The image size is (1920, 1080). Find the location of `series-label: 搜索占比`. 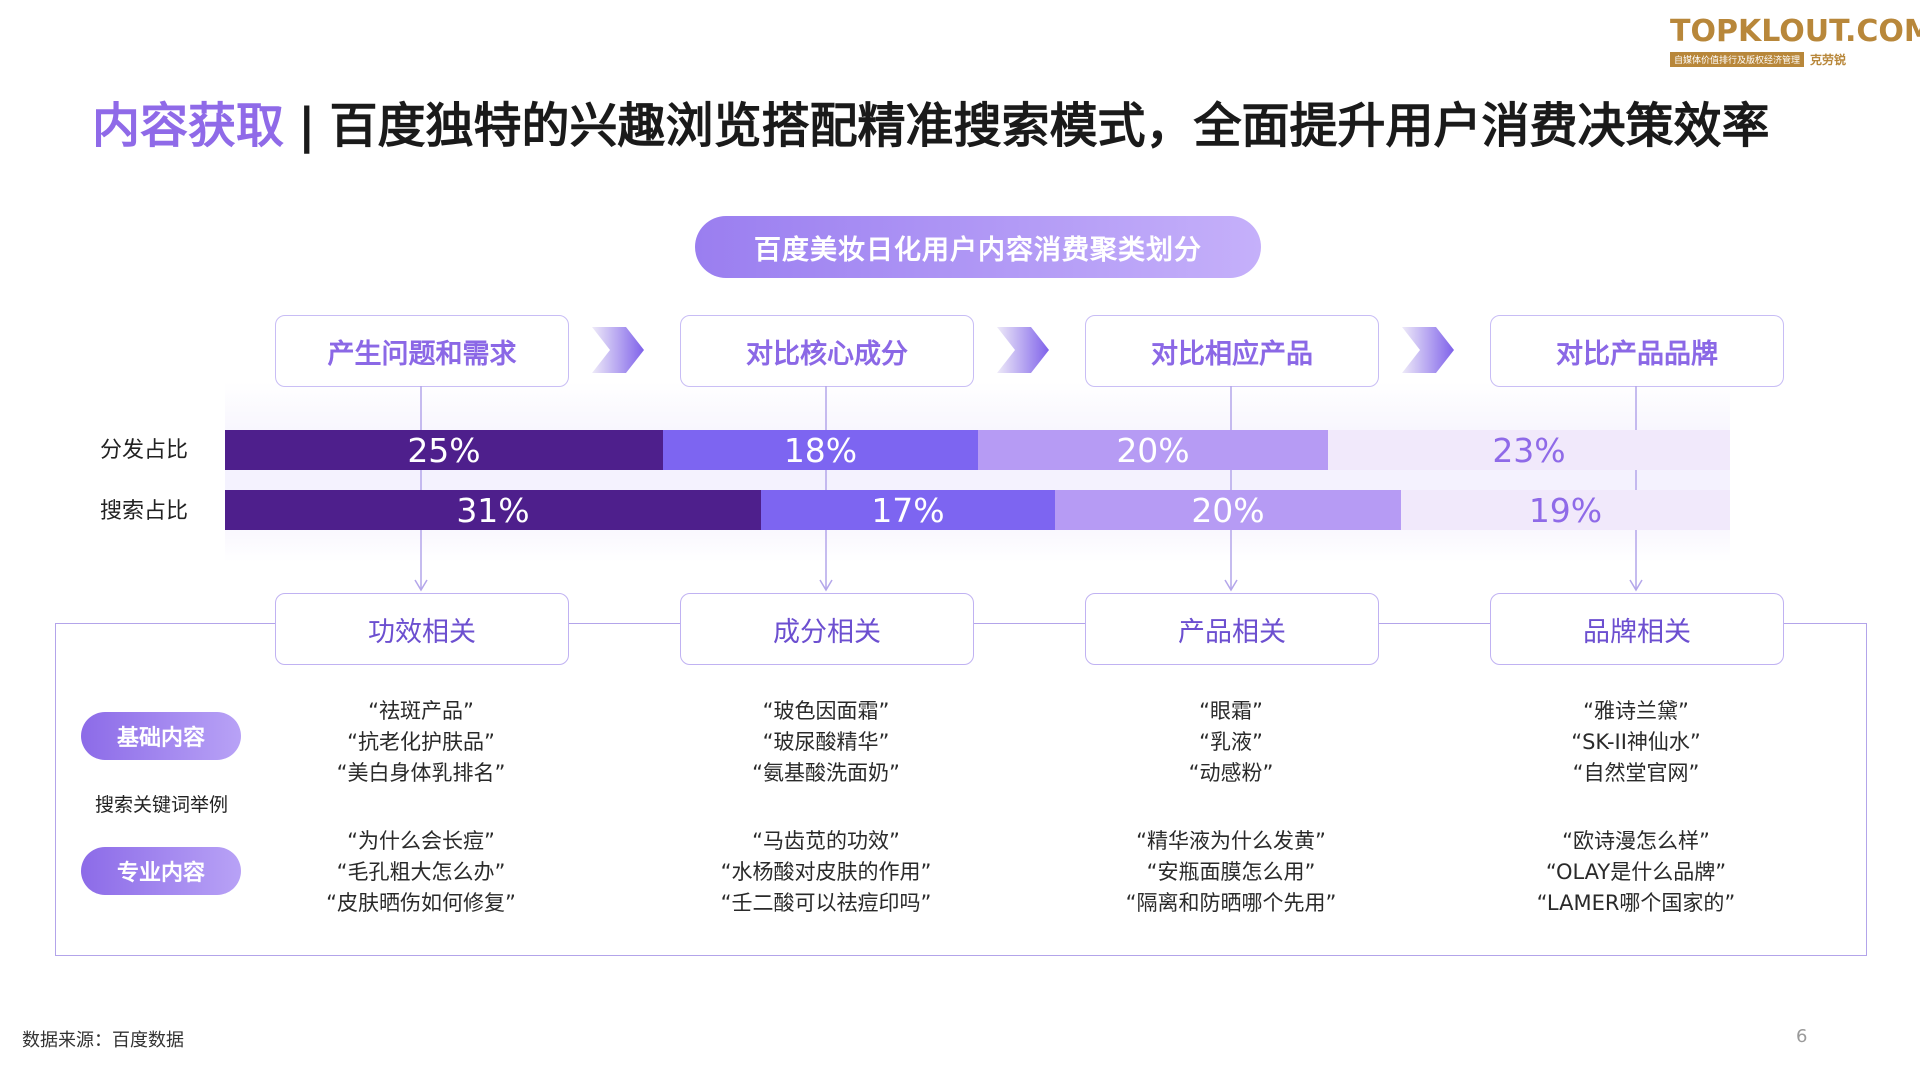

series-label: 搜索占比 is located at coordinates (144, 511).